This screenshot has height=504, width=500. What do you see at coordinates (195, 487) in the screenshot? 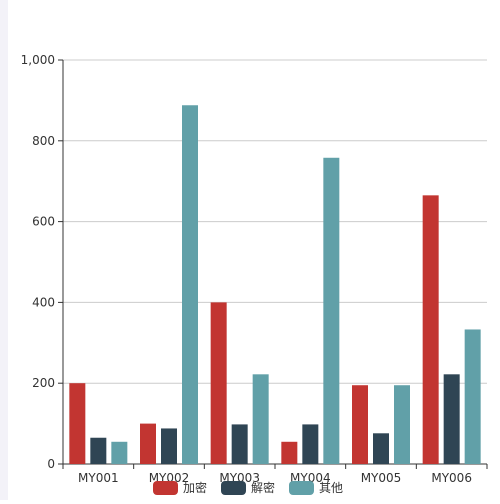
I see `legend-label: 加密` at bounding box center [195, 487].